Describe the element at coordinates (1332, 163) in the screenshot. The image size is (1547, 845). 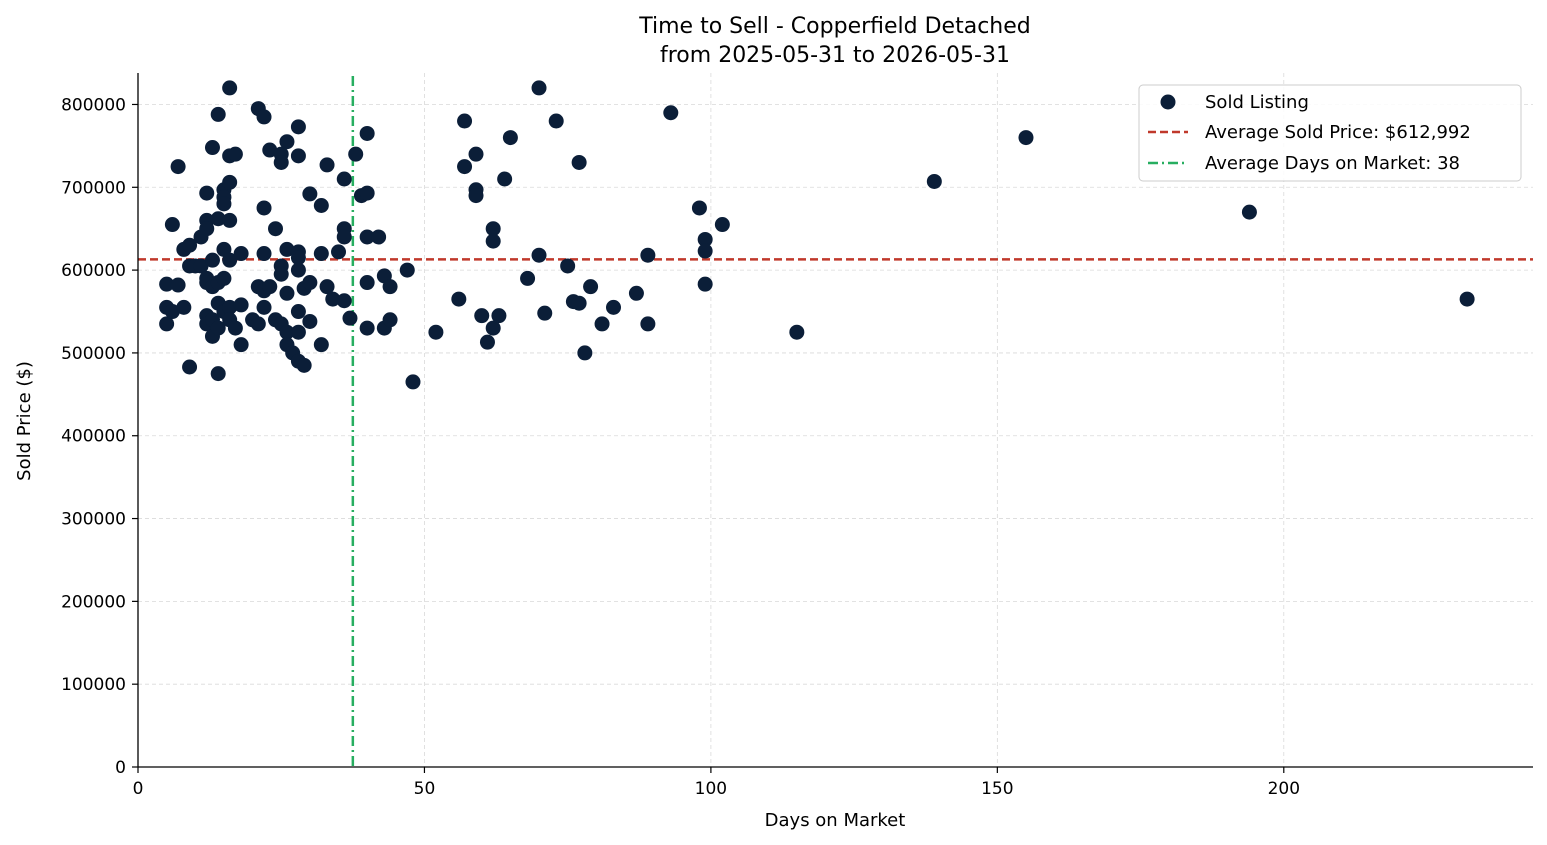
I see `legend-label-average-days: Average Days on Market: 38` at that location.